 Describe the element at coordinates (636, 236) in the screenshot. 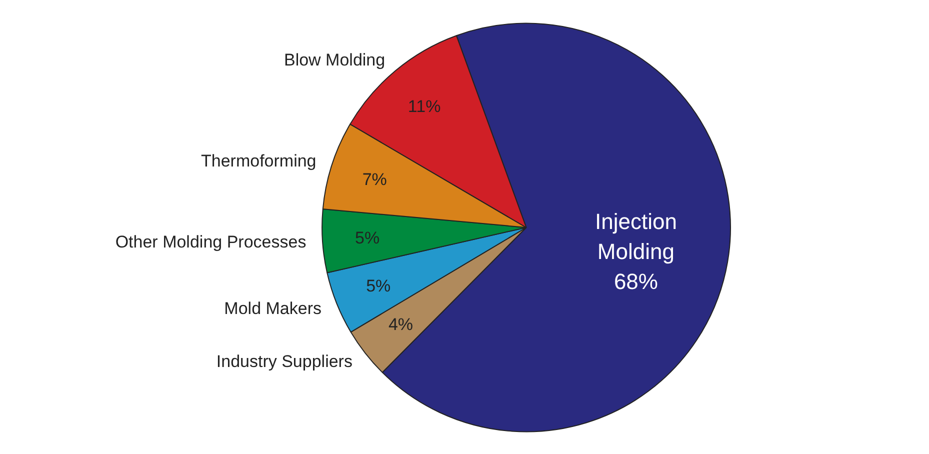

I see `slice-label: Injection Molding` at that location.